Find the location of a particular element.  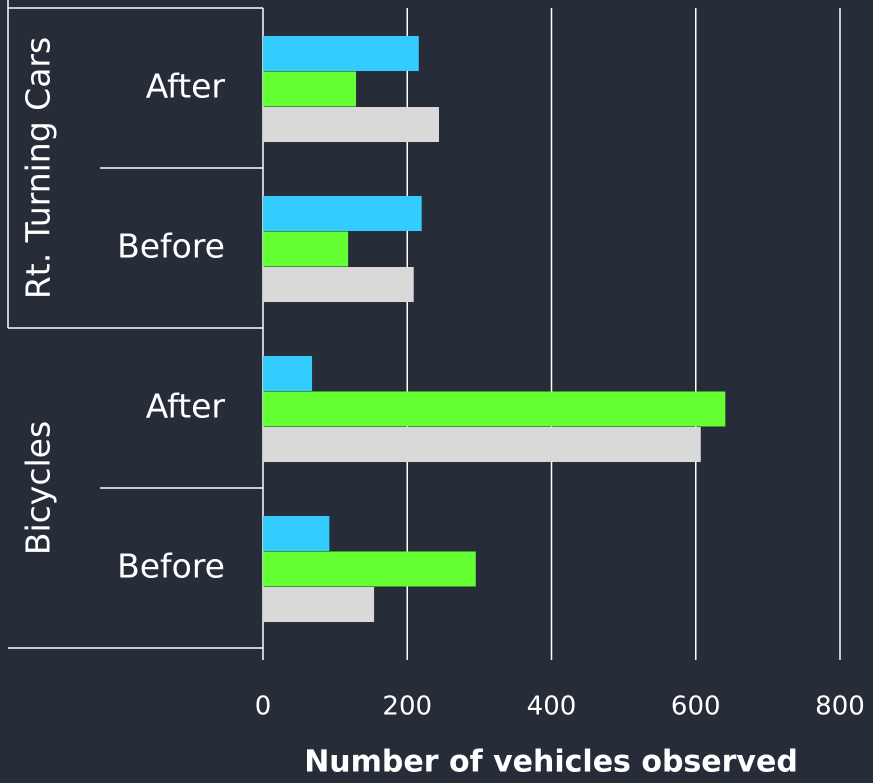

x-tick-label: 800 is located at coordinates (840, 707).